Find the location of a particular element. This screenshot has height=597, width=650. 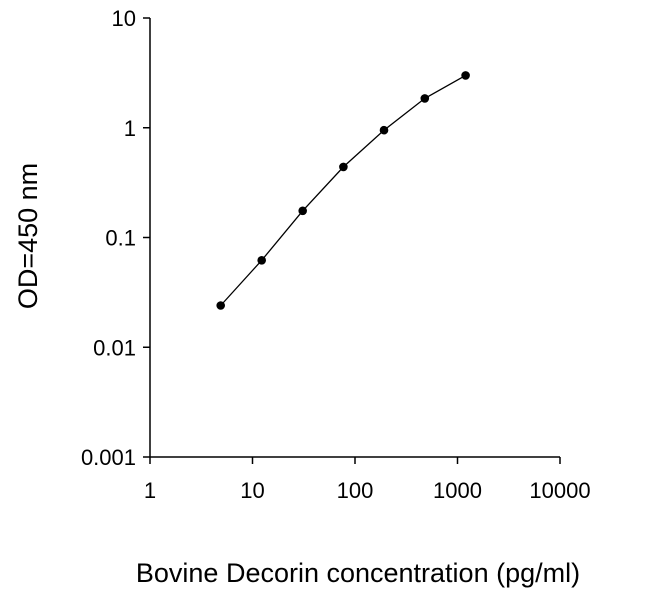

y-tick-label: 10 is located at coordinates (124, 18).